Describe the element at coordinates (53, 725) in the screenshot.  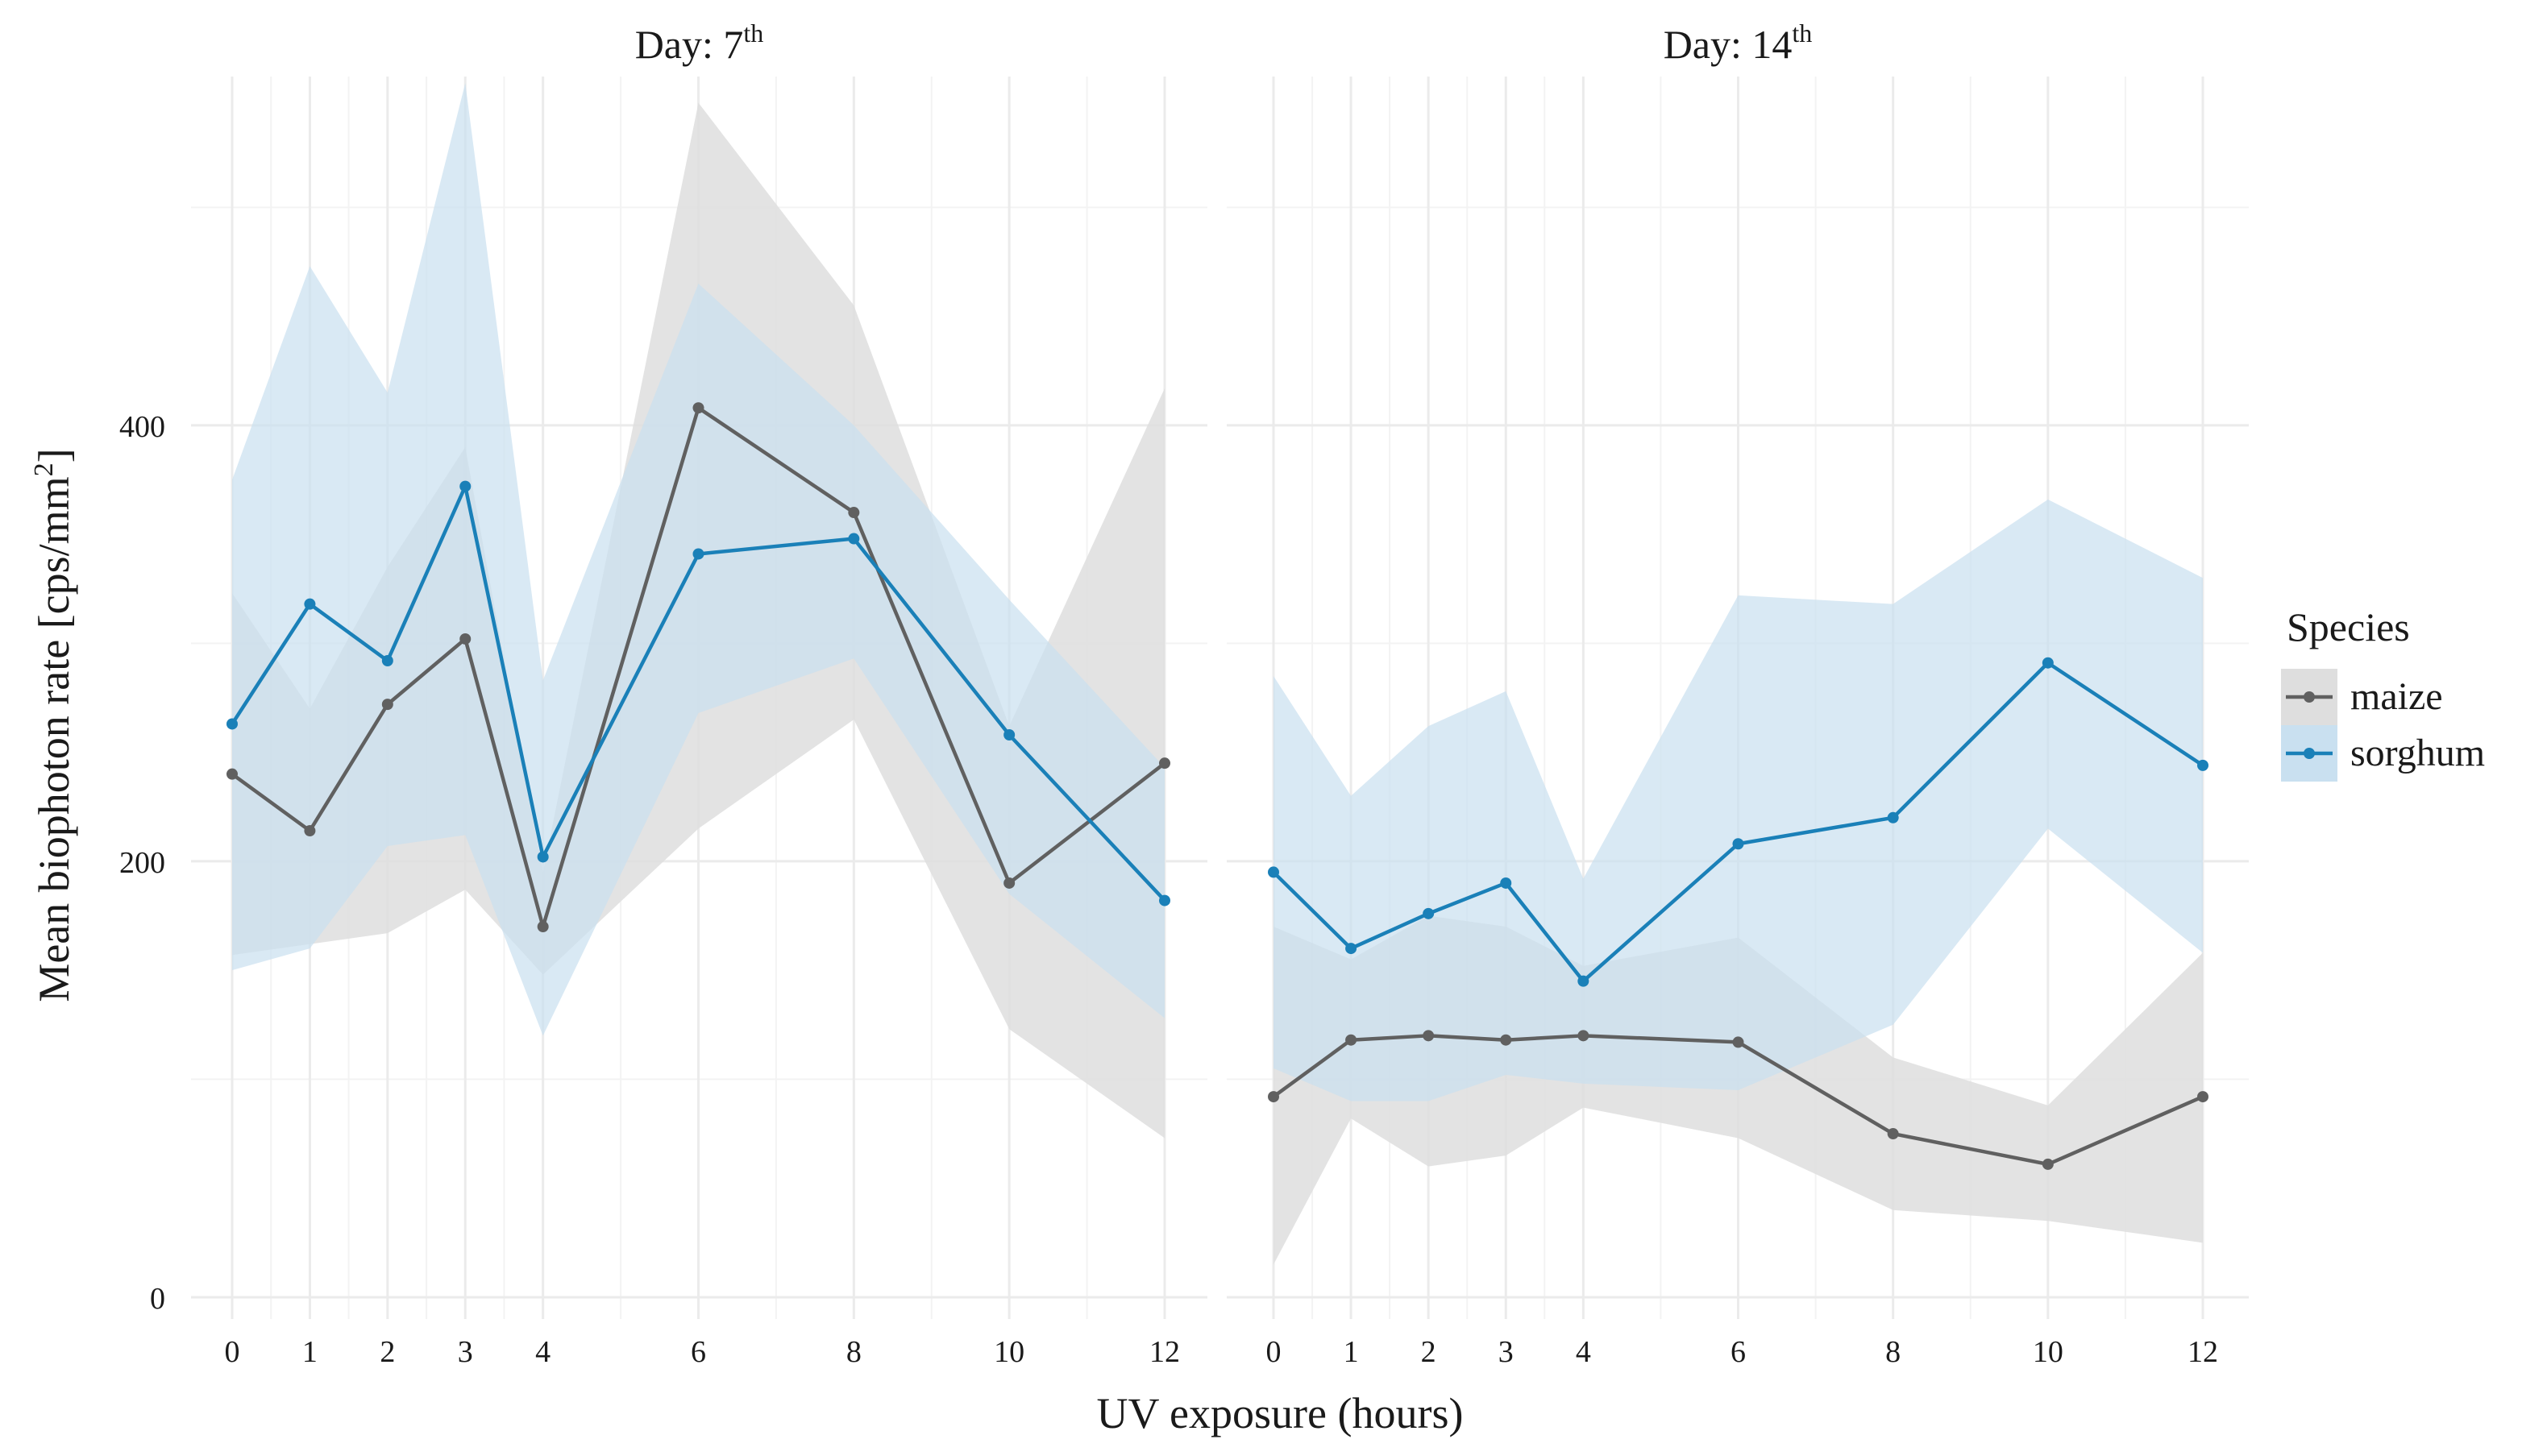
I see `y-axis-title: Mean biophoton rate [cps/mm2]` at that location.